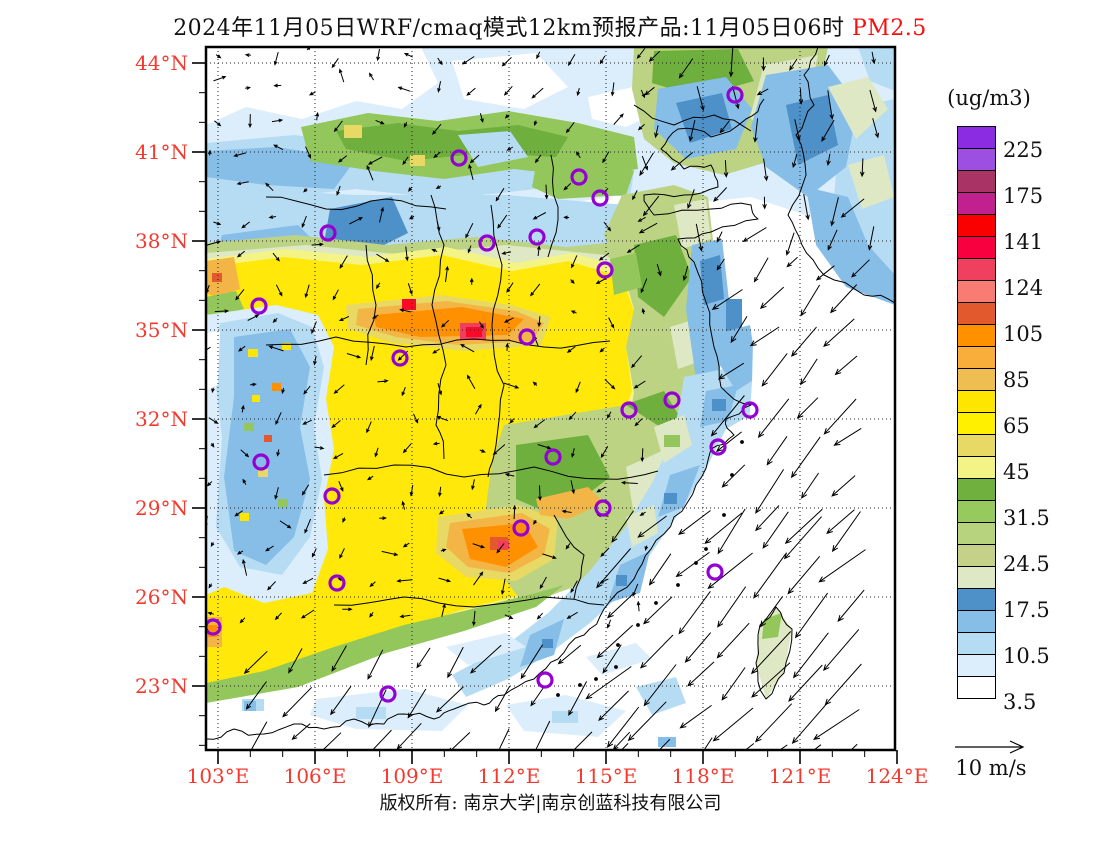 This screenshot has width=1100, height=850. Describe the element at coordinates (1023, 196) in the screenshot. I see `colorbar-tick-label: 175` at that location.